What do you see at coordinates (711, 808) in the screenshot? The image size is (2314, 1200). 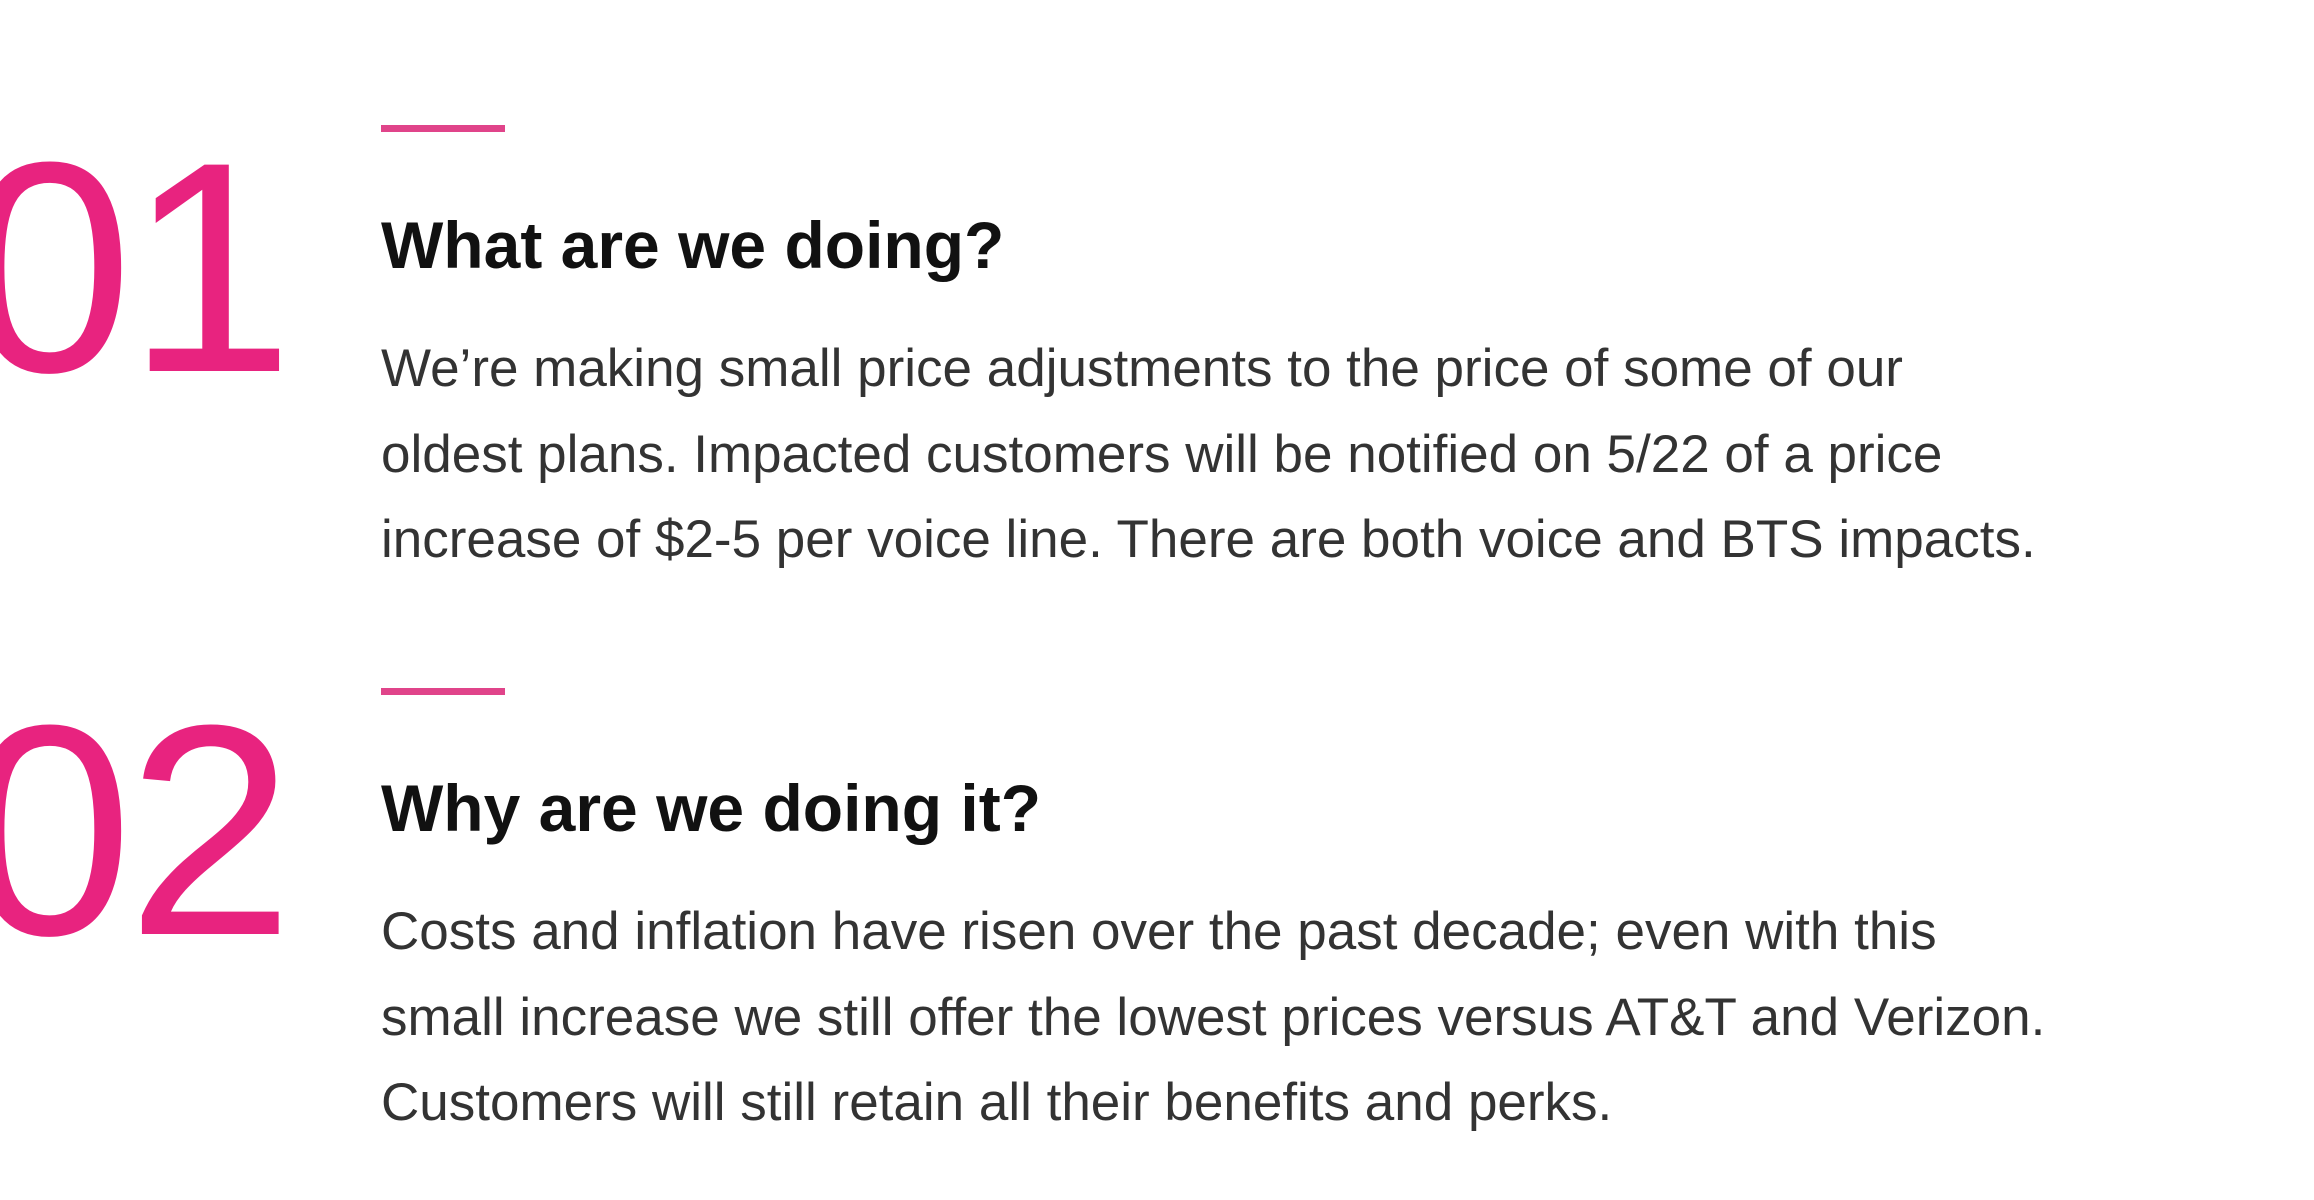 I see `section-heading: Why are we doing it?` at bounding box center [711, 808].